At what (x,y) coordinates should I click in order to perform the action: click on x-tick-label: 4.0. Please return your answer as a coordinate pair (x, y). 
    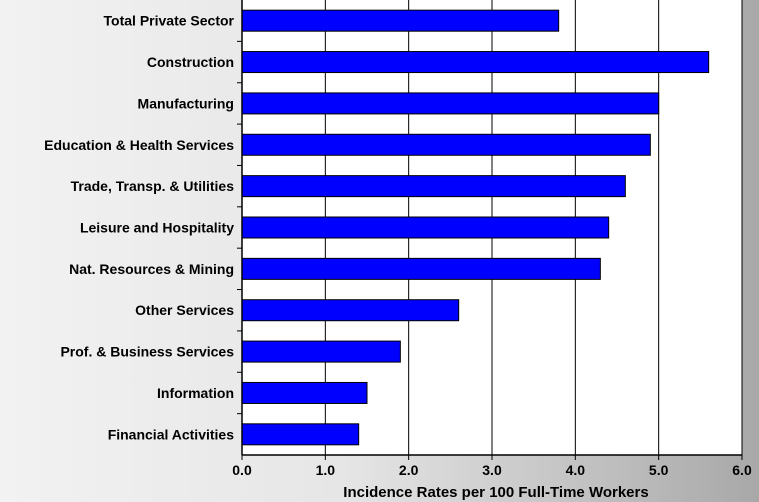
    Looking at the image, I should click on (576, 470).